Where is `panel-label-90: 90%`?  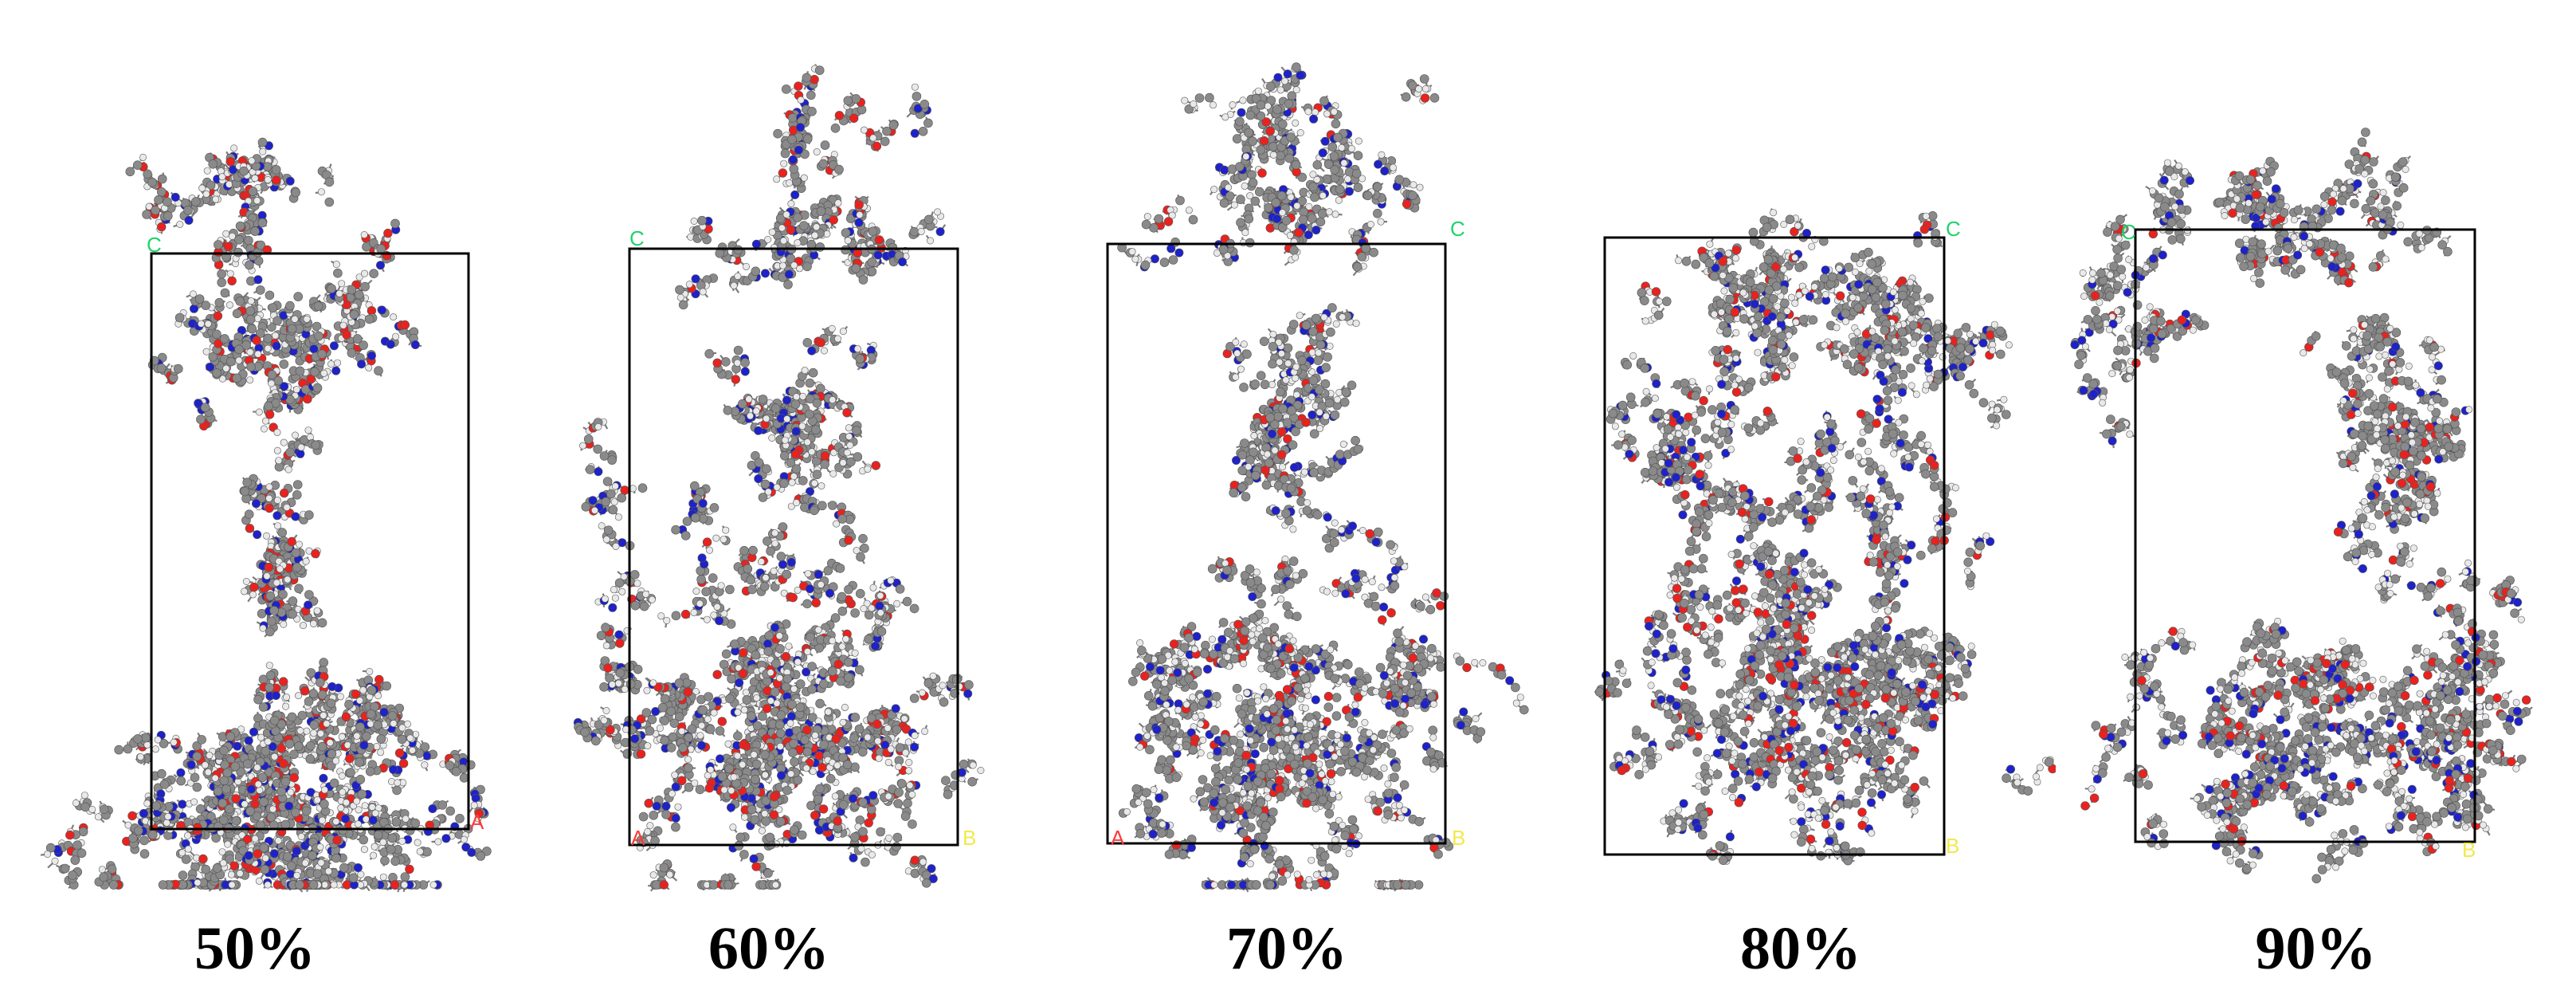 panel-label-90: 90% is located at coordinates (2316, 949).